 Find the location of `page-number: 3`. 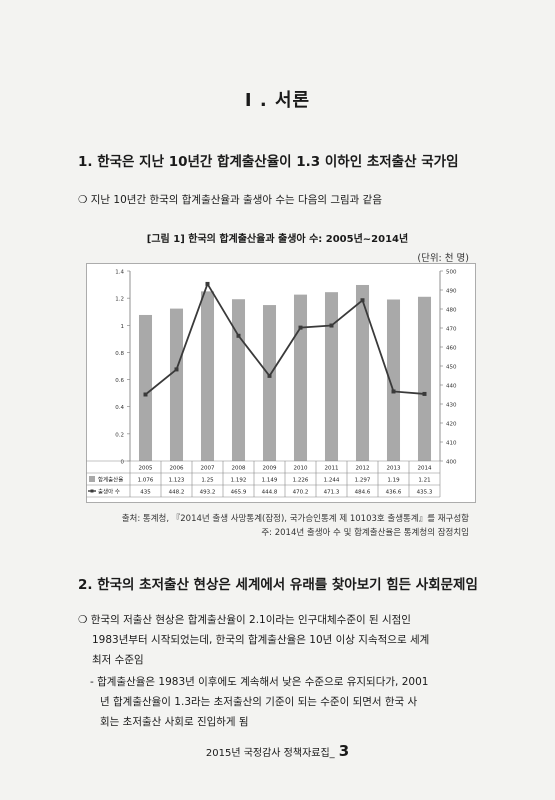

page-number: 3 is located at coordinates (344, 751).